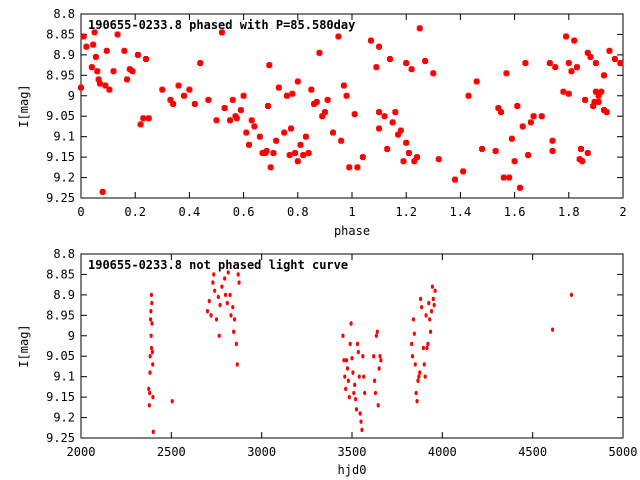  Describe the element at coordinates (80, 212) in the screenshot. I see `x-tick-label: 0` at that location.